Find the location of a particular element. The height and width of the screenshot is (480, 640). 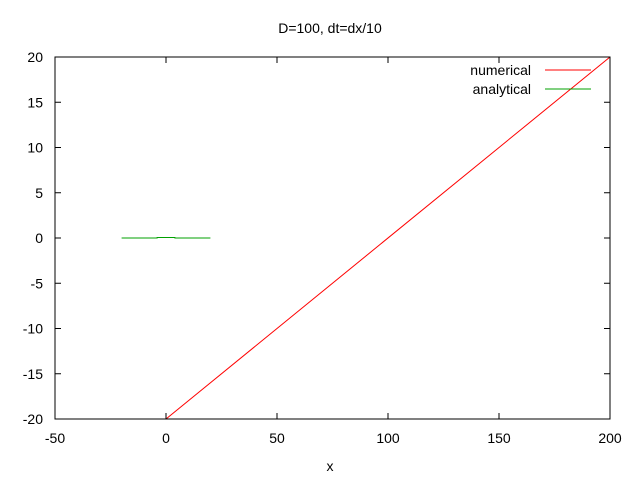

y-tick-label: -15 is located at coordinates (33, 374).